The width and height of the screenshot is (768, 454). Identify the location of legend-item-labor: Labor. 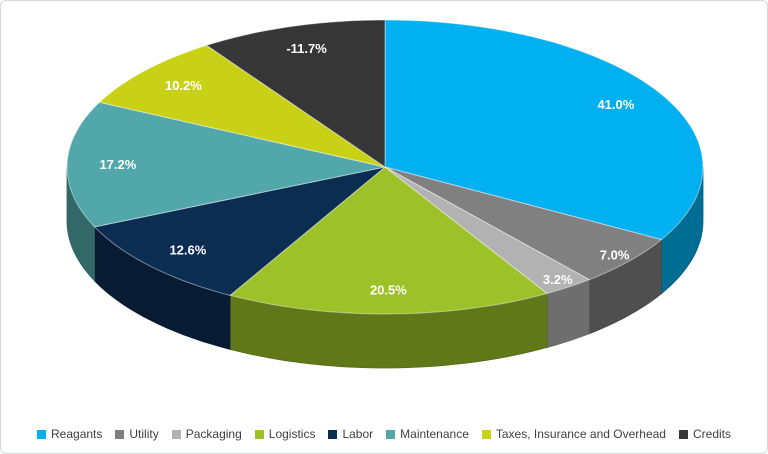
(350, 434).